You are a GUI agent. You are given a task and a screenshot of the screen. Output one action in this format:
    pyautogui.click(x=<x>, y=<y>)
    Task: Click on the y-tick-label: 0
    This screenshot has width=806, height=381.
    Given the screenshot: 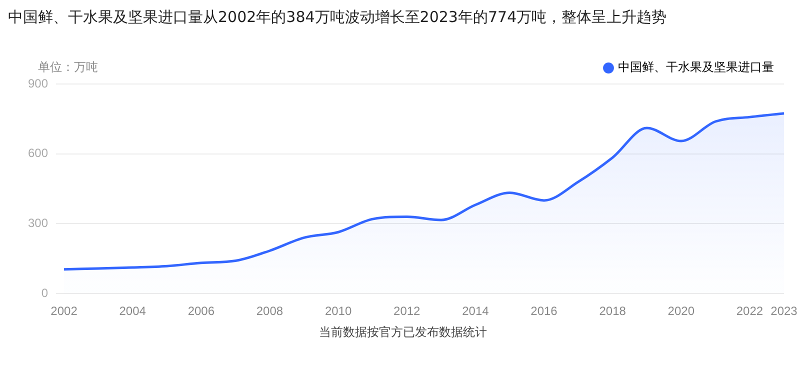 What is the action you would take?
    pyautogui.click(x=44, y=293)
    